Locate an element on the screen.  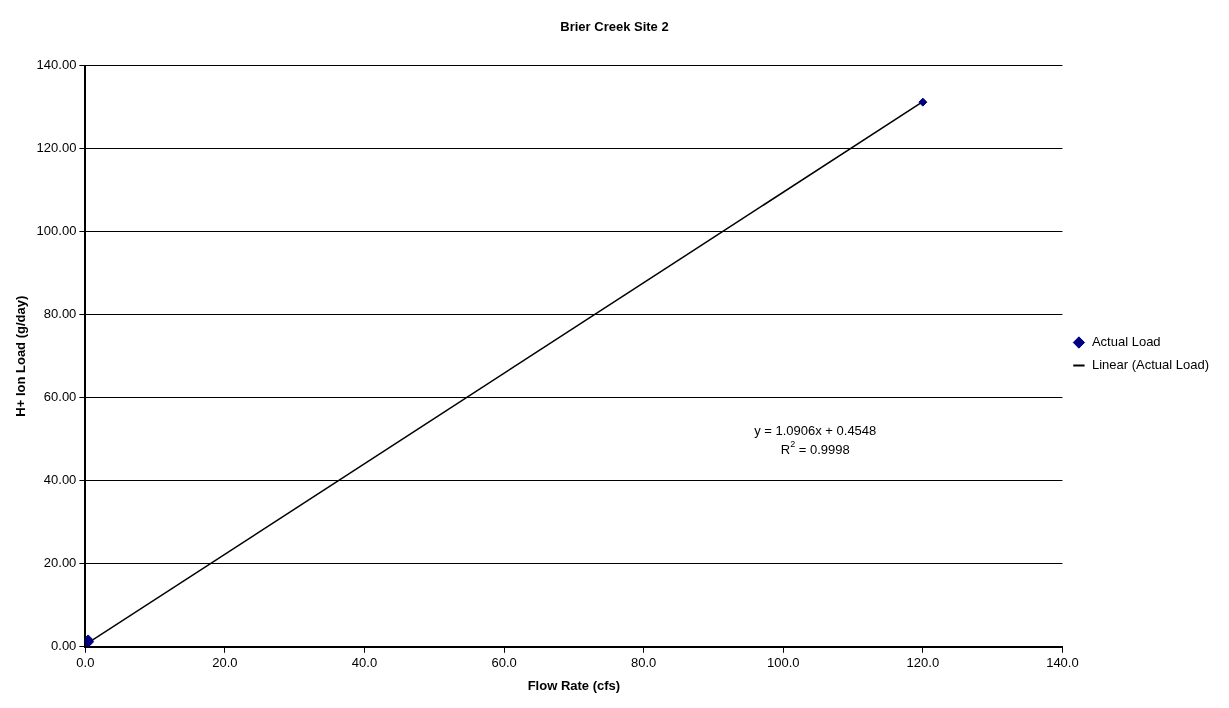
y-tick-label: 120.00 is located at coordinates (56, 148).